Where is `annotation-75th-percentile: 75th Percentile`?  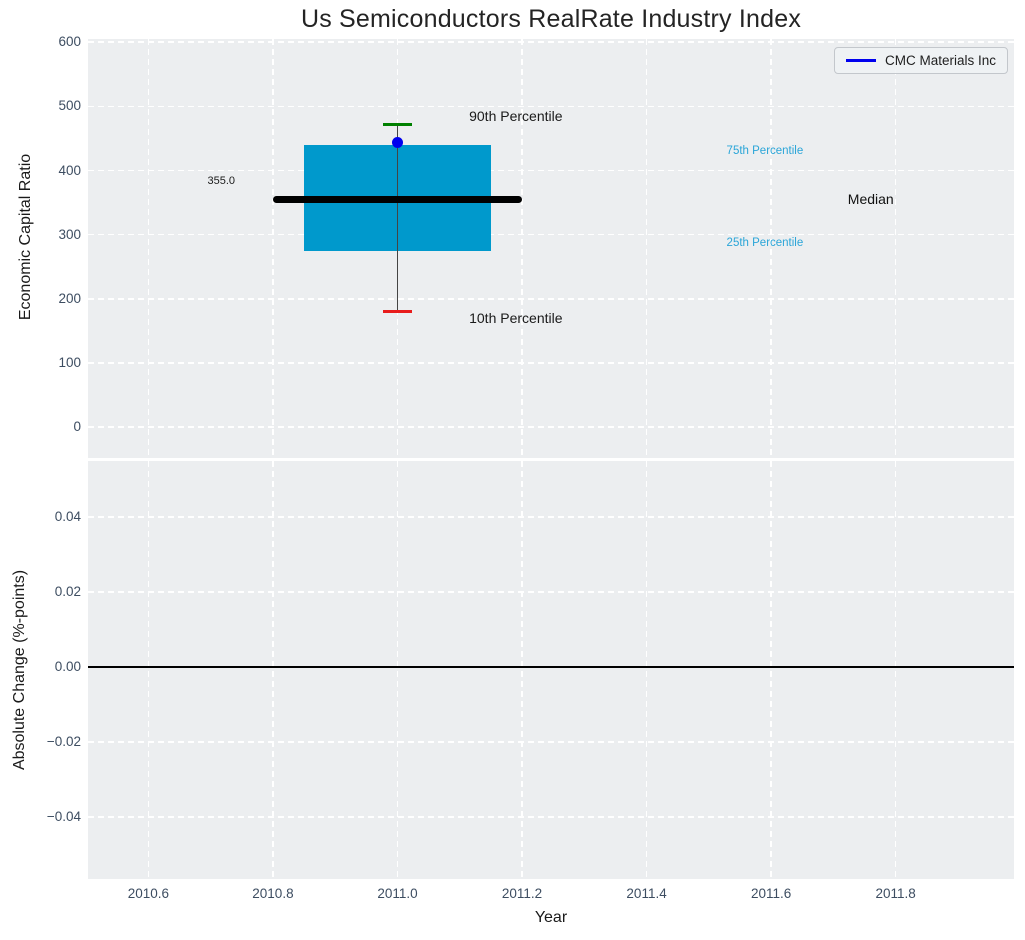
annotation-75th-percentile: 75th Percentile is located at coordinates (765, 151).